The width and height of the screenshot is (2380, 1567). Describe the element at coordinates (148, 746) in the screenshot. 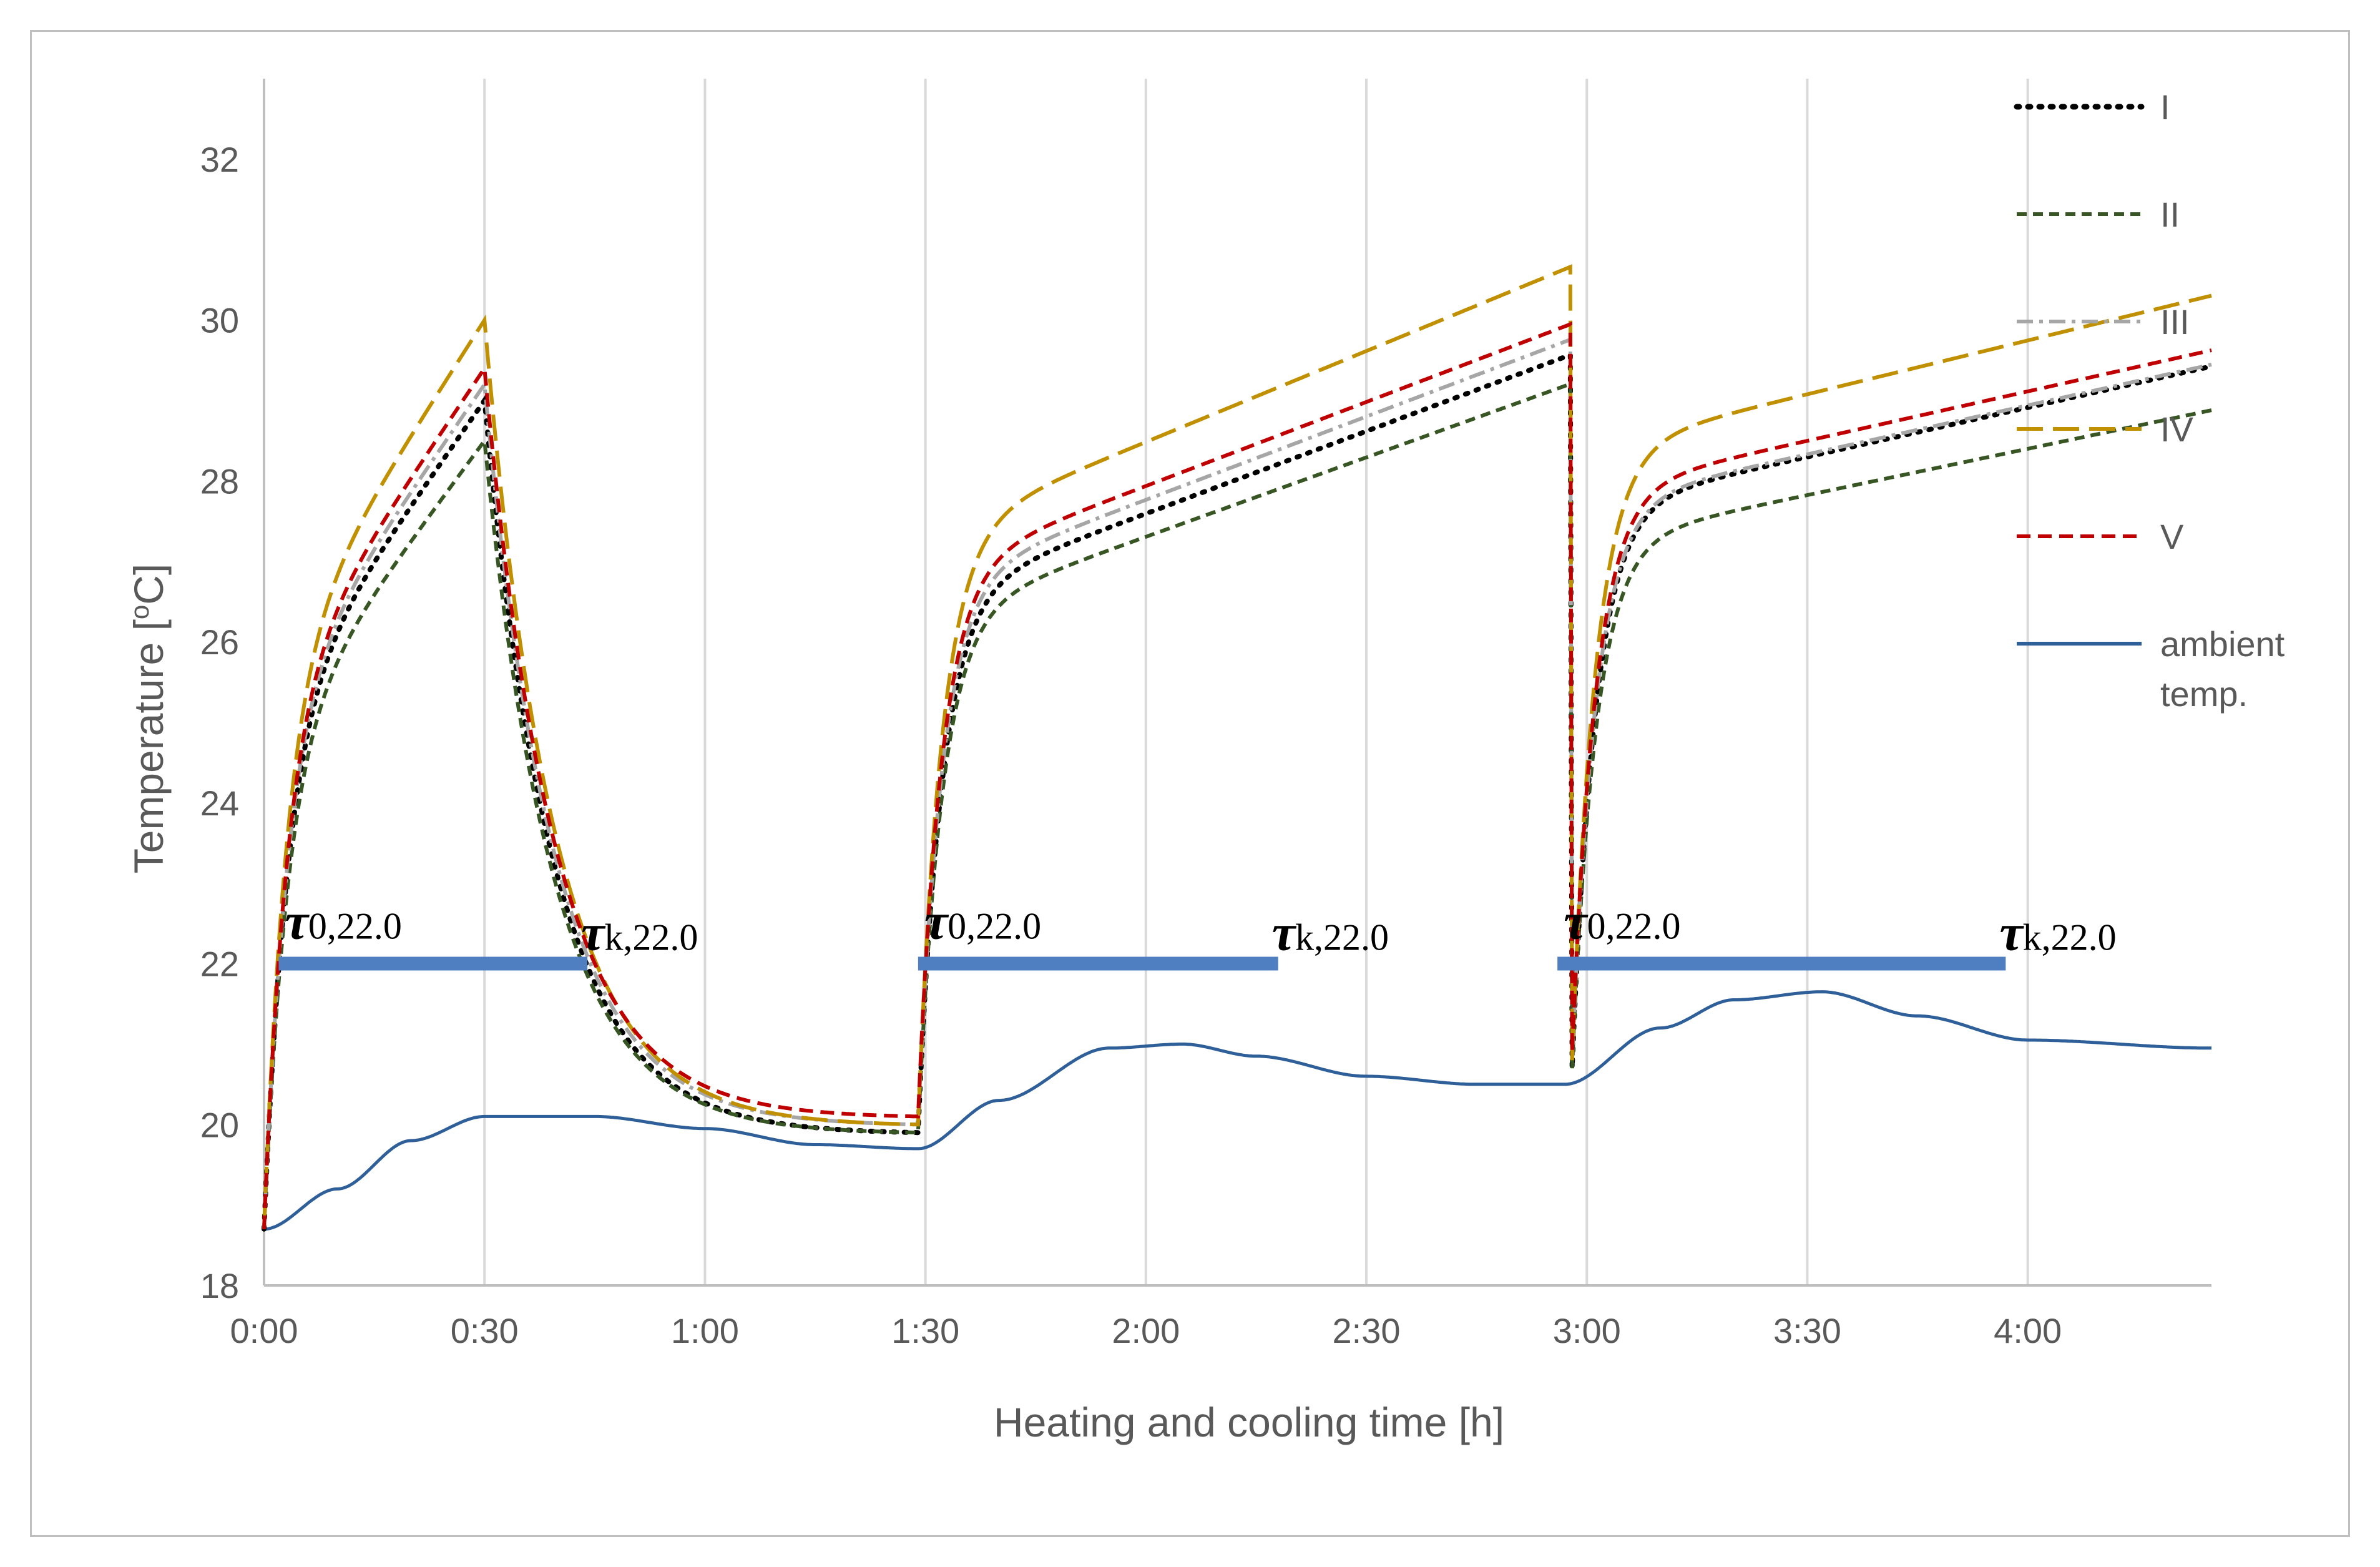

I see `y-axis-label-main: Temperature [` at that location.